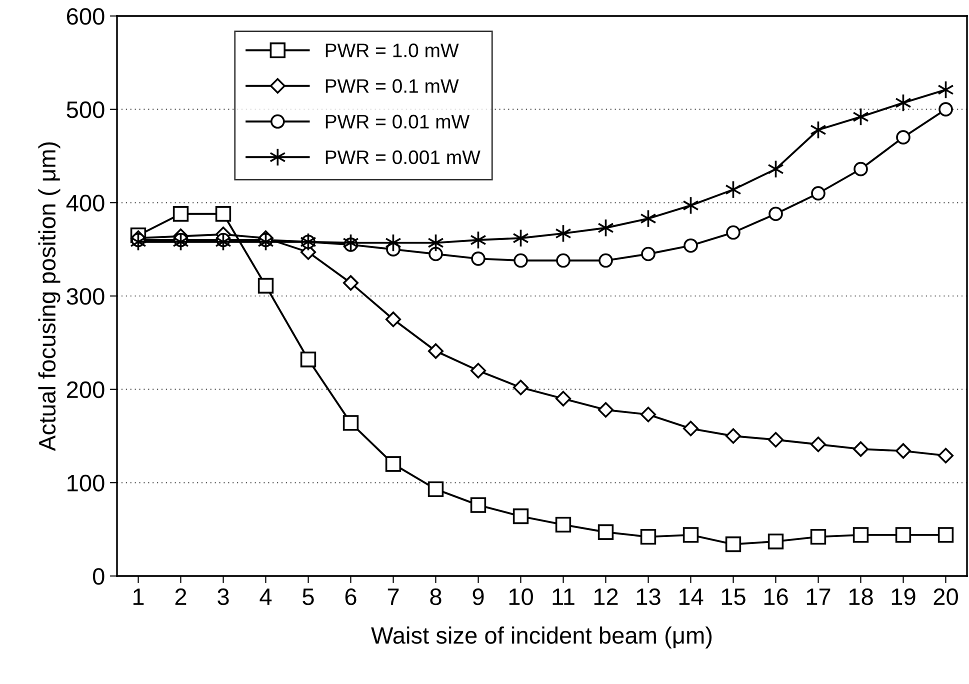 The height and width of the screenshot is (684, 969). What do you see at coordinates (861, 597) in the screenshot?
I see `x-tick-label: 18` at bounding box center [861, 597].